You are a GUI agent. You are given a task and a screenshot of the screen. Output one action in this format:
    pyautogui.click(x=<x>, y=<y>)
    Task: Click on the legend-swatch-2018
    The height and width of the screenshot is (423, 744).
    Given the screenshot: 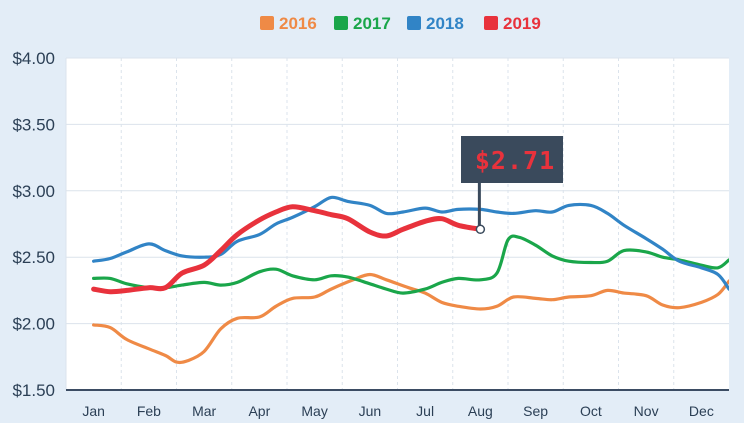 What is the action you would take?
    pyautogui.click(x=414, y=23)
    